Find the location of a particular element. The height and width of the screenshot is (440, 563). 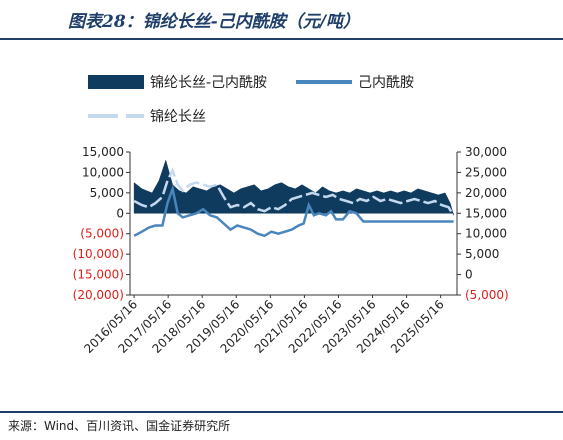

left-tick-label: 10,000 is located at coordinates (103, 172).